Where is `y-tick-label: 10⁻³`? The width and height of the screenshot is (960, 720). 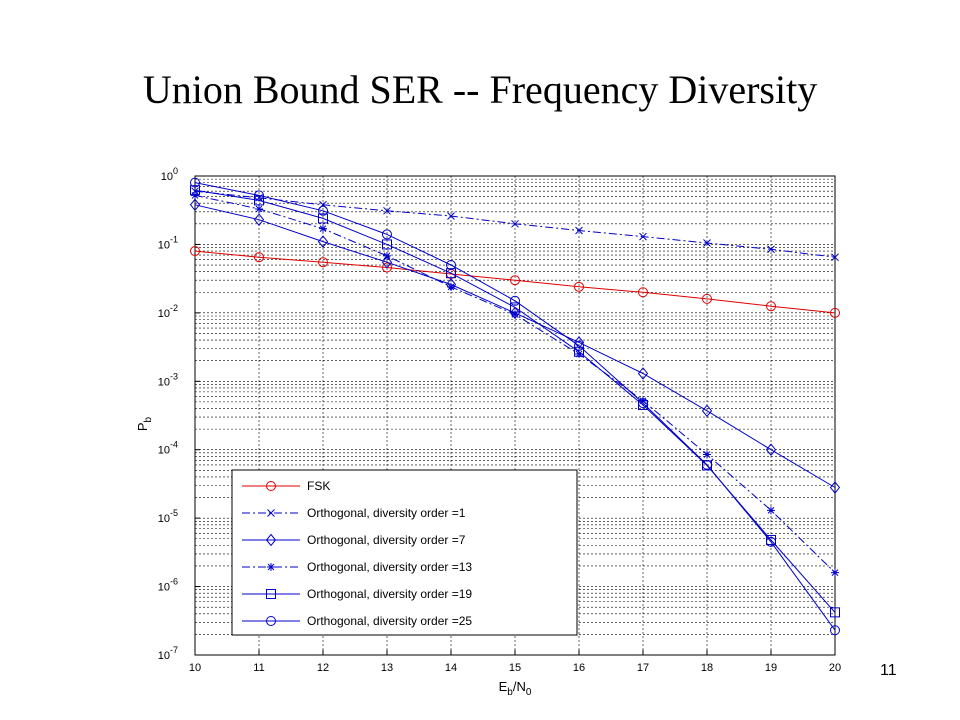 y-tick-label: 10⁻³ is located at coordinates (168, 379).